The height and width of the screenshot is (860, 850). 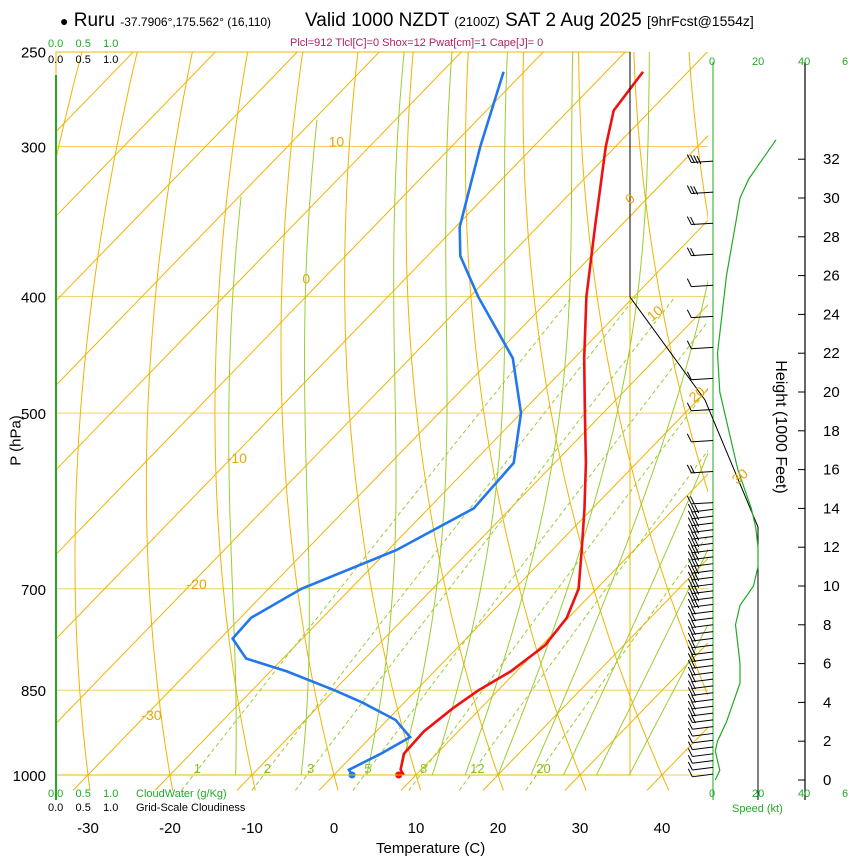 What do you see at coordinates (33, 147) in the screenshot?
I see `pressure-tick-label: 300` at bounding box center [33, 147].